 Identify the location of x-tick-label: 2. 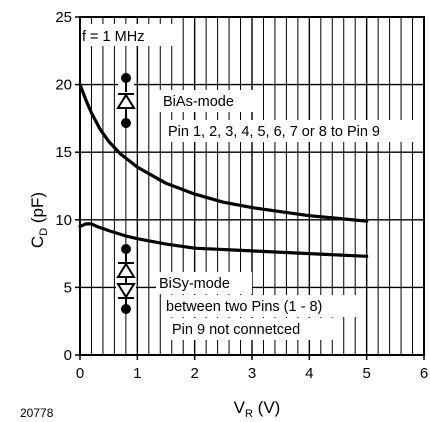
(194, 373).